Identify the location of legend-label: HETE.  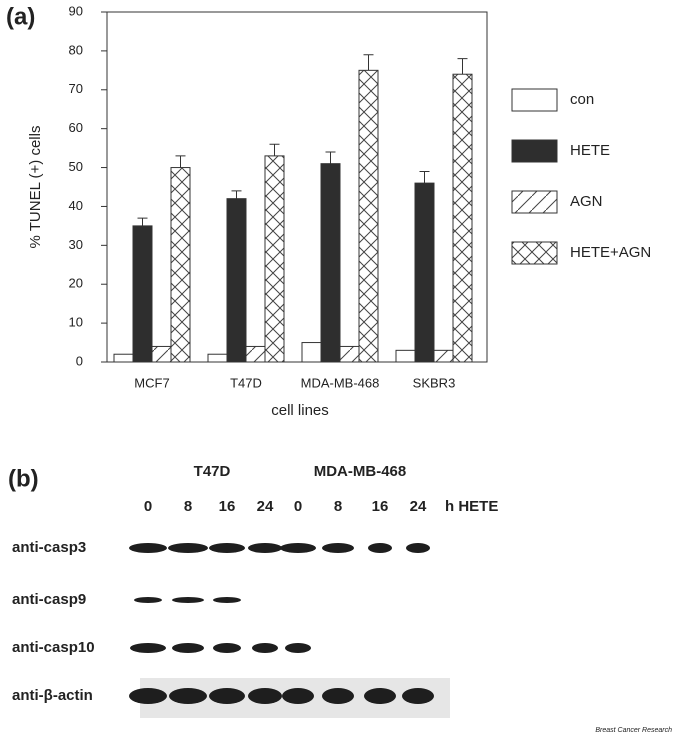
(590, 150).